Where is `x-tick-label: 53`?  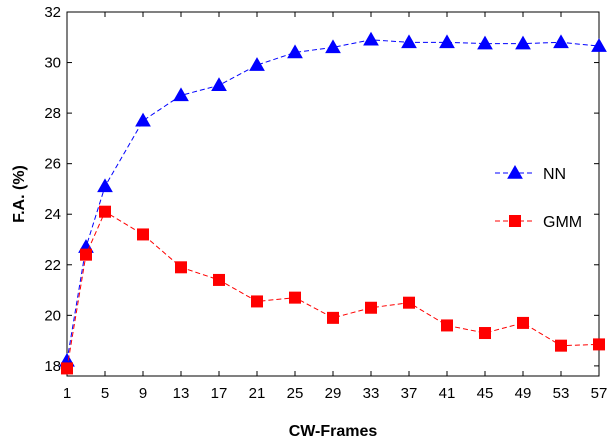 x-tick-label: 53 is located at coordinates (561, 393).